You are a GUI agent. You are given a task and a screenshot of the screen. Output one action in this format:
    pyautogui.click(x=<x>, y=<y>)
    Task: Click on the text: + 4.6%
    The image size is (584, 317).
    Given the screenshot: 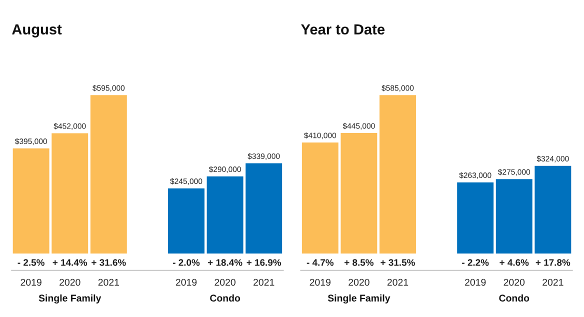 What is the action you would take?
    pyautogui.click(x=514, y=262)
    